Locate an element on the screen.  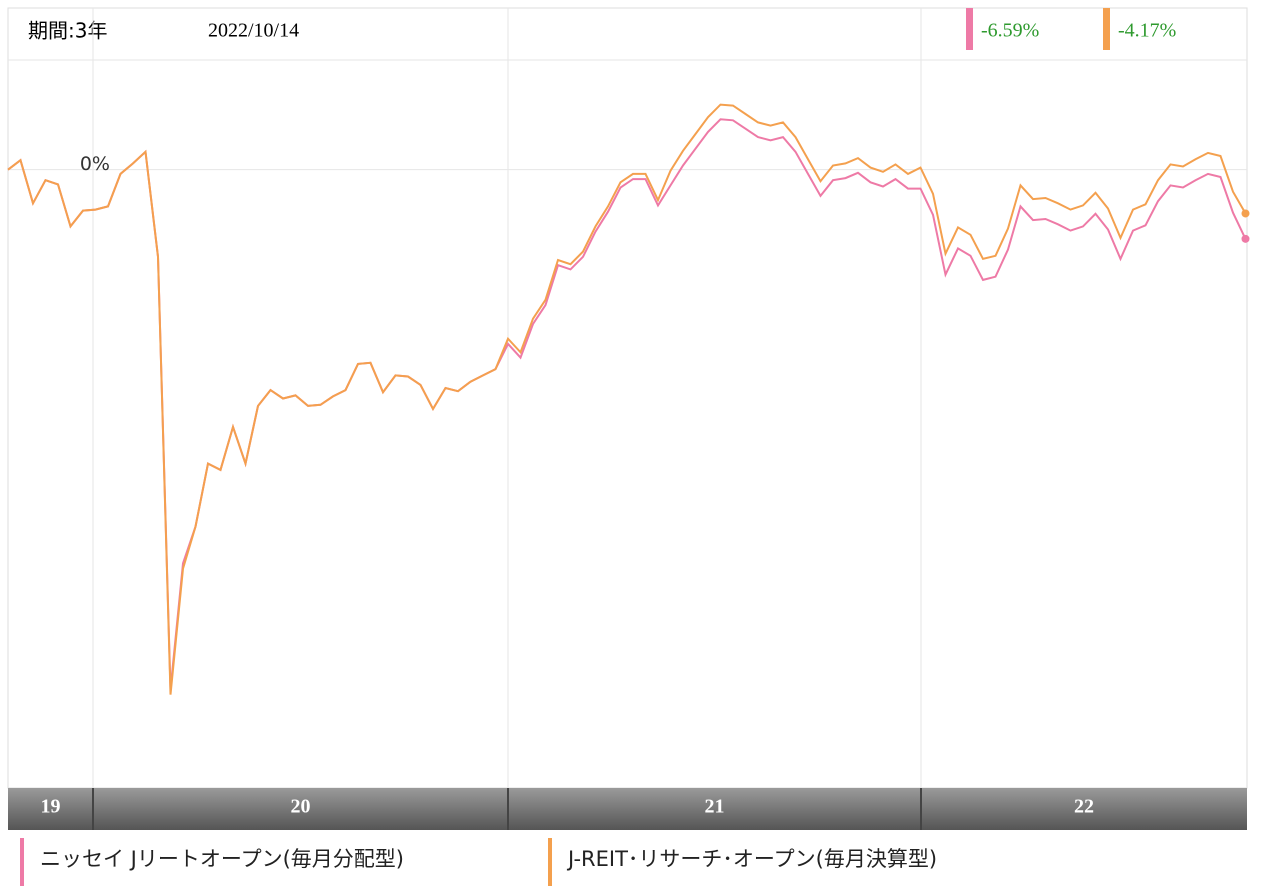
header-value: -6.59% is located at coordinates (1010, 31).